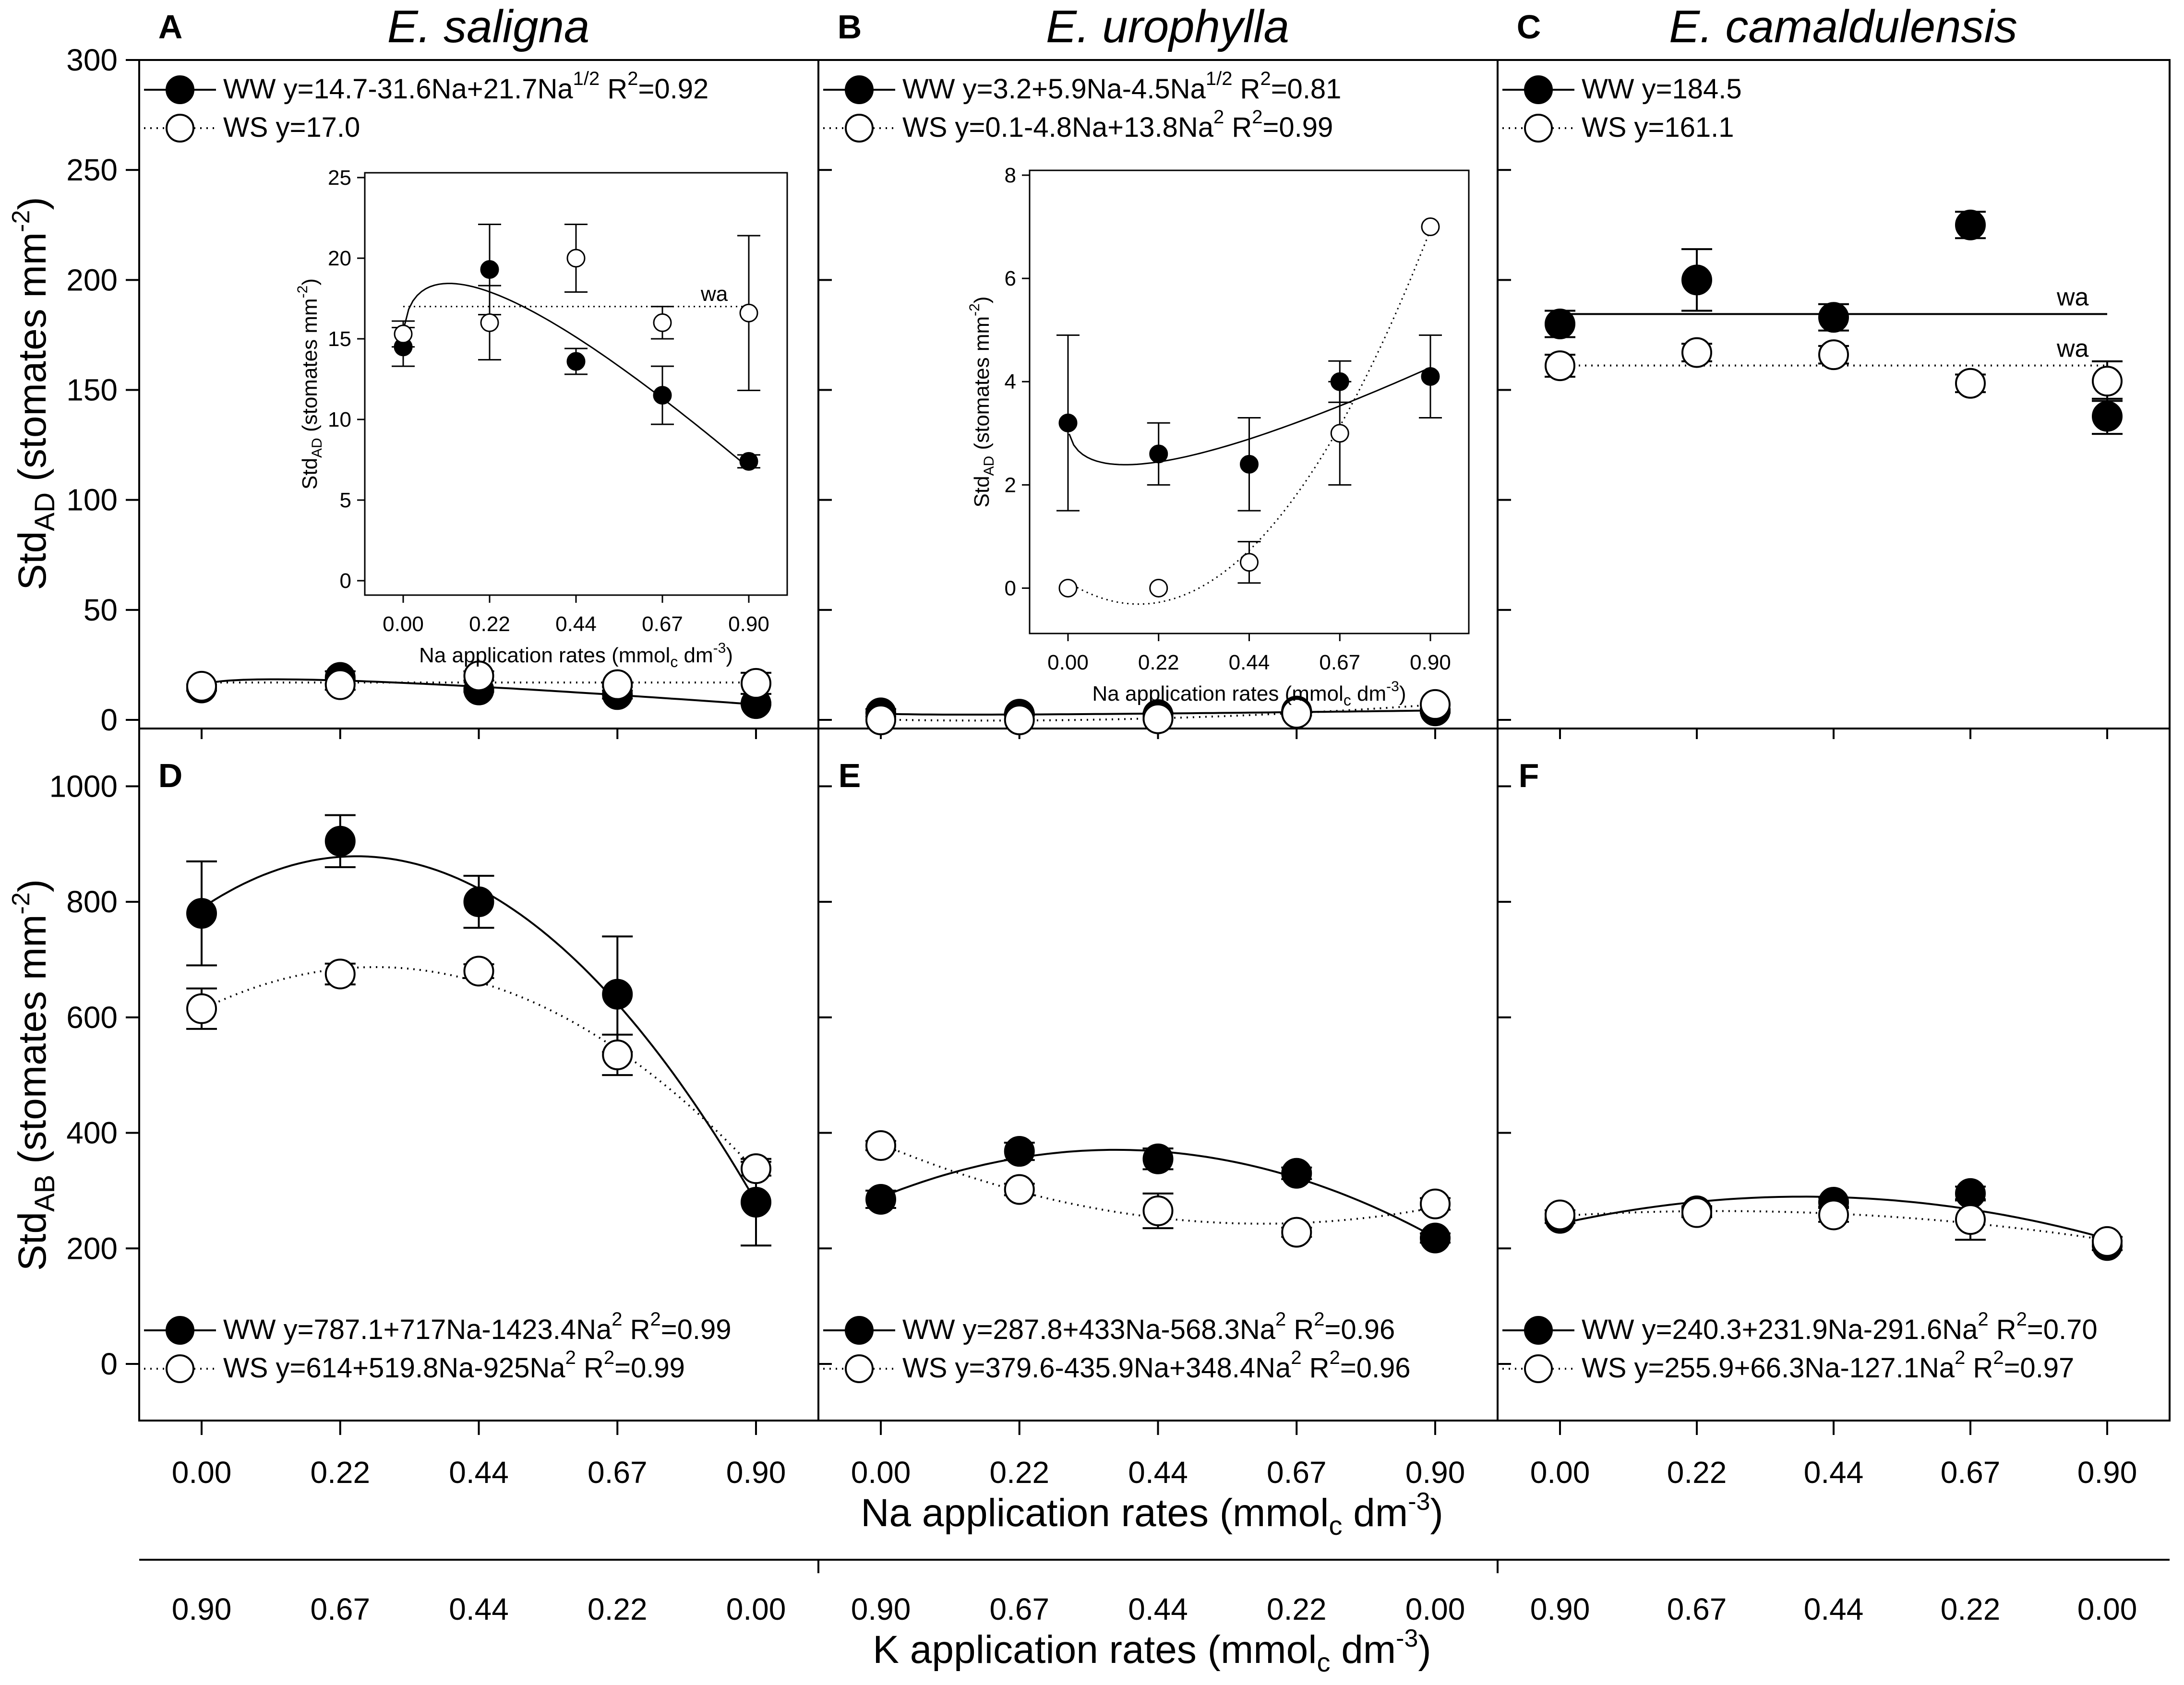 The width and height of the screenshot is (2184, 1685). I want to click on legend-text: WS y=161.1, so click(1658, 127).